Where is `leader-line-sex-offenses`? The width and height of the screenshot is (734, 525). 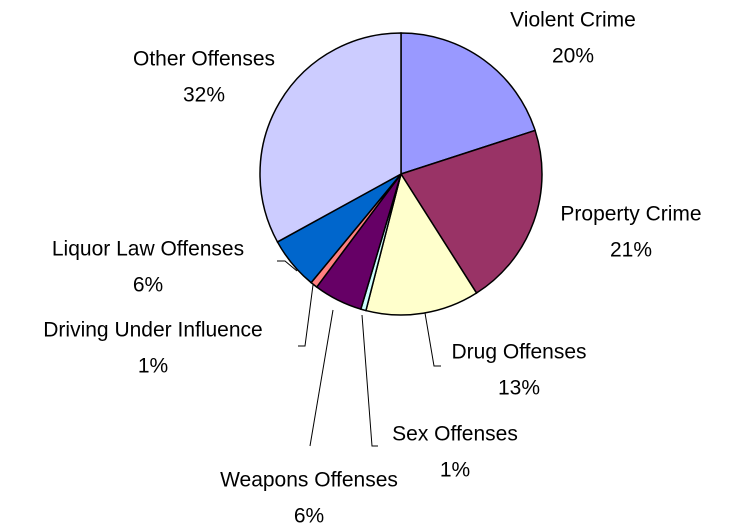 leader-line-sex-offenses is located at coordinates (369, 380).